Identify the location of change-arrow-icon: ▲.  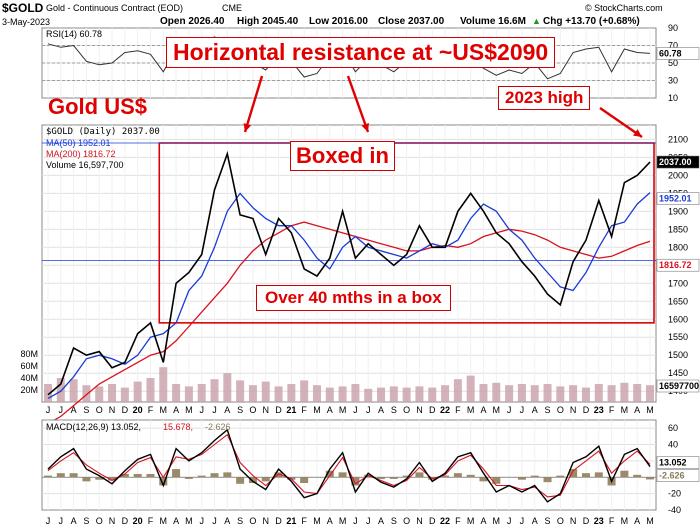
(536, 21).